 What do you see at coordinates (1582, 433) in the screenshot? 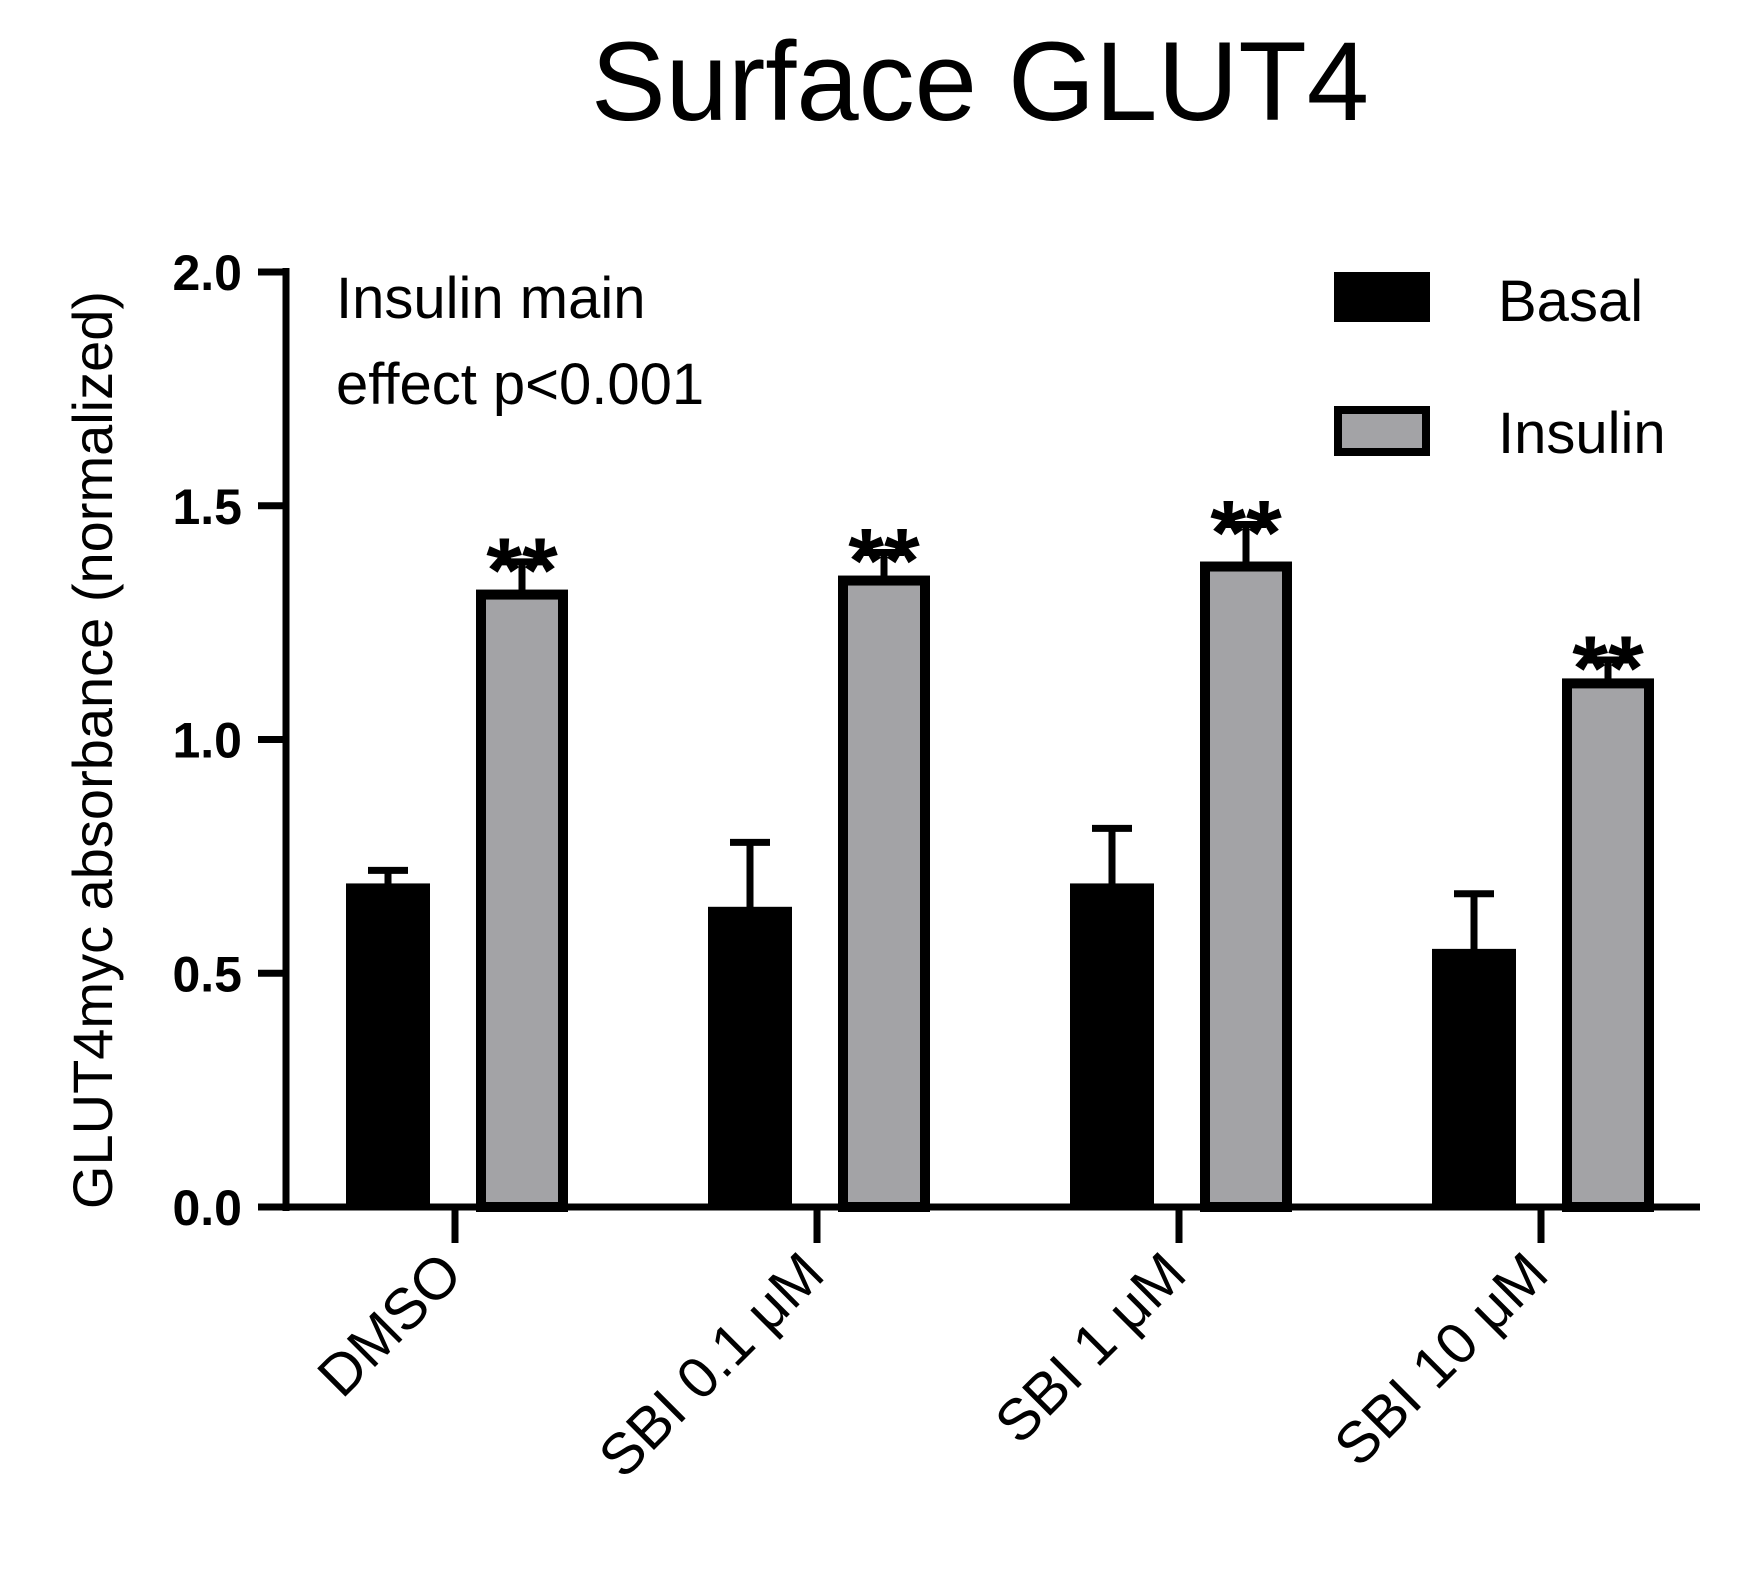
I see `legend-label-insulin: Insulin` at bounding box center [1582, 433].